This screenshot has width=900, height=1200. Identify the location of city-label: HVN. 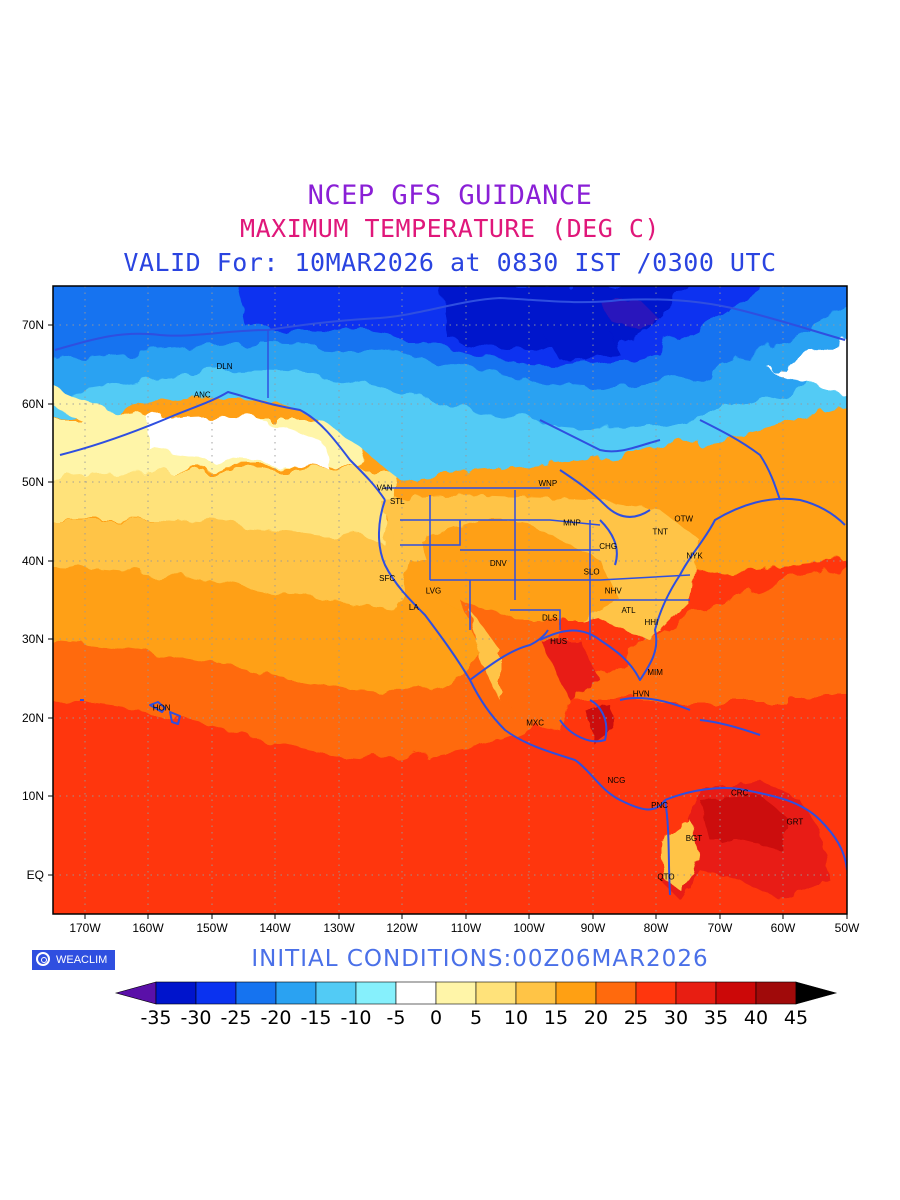
(641, 693).